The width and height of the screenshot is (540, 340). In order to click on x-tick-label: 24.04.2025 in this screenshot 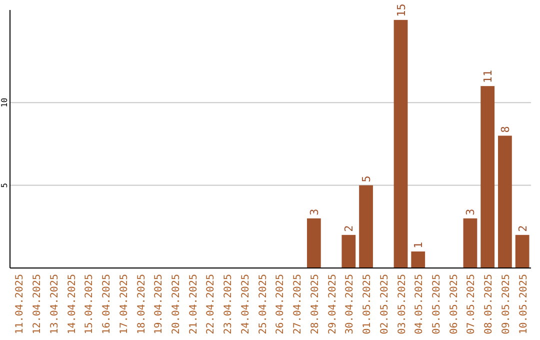, I will do `click(246, 304)`.